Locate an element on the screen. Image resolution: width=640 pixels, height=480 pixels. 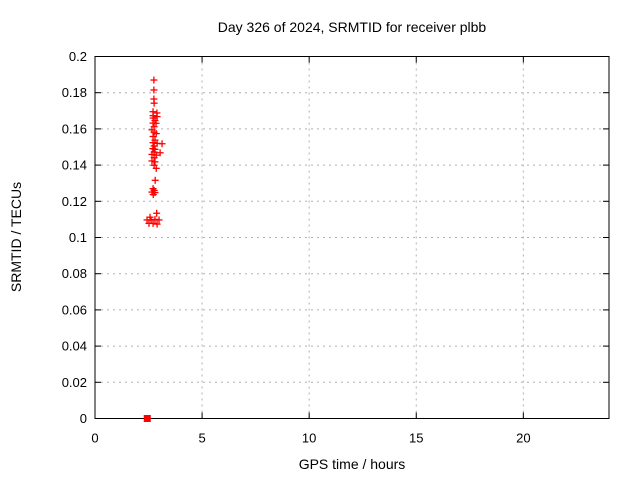
y-tick-label: 0.08 is located at coordinates (74, 273).